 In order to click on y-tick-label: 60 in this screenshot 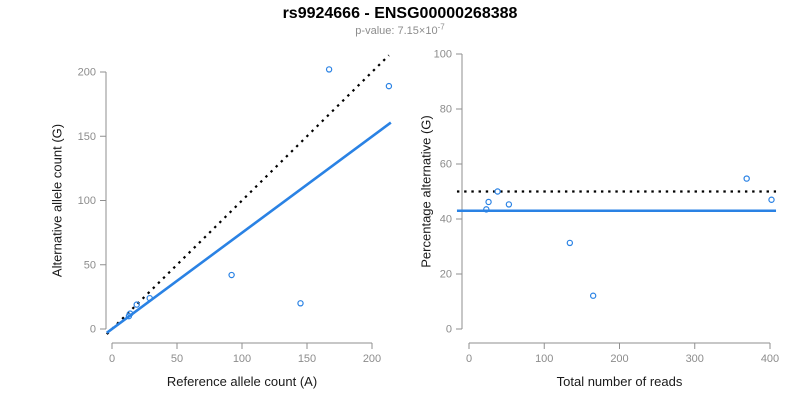, I will do `click(446, 165)`.